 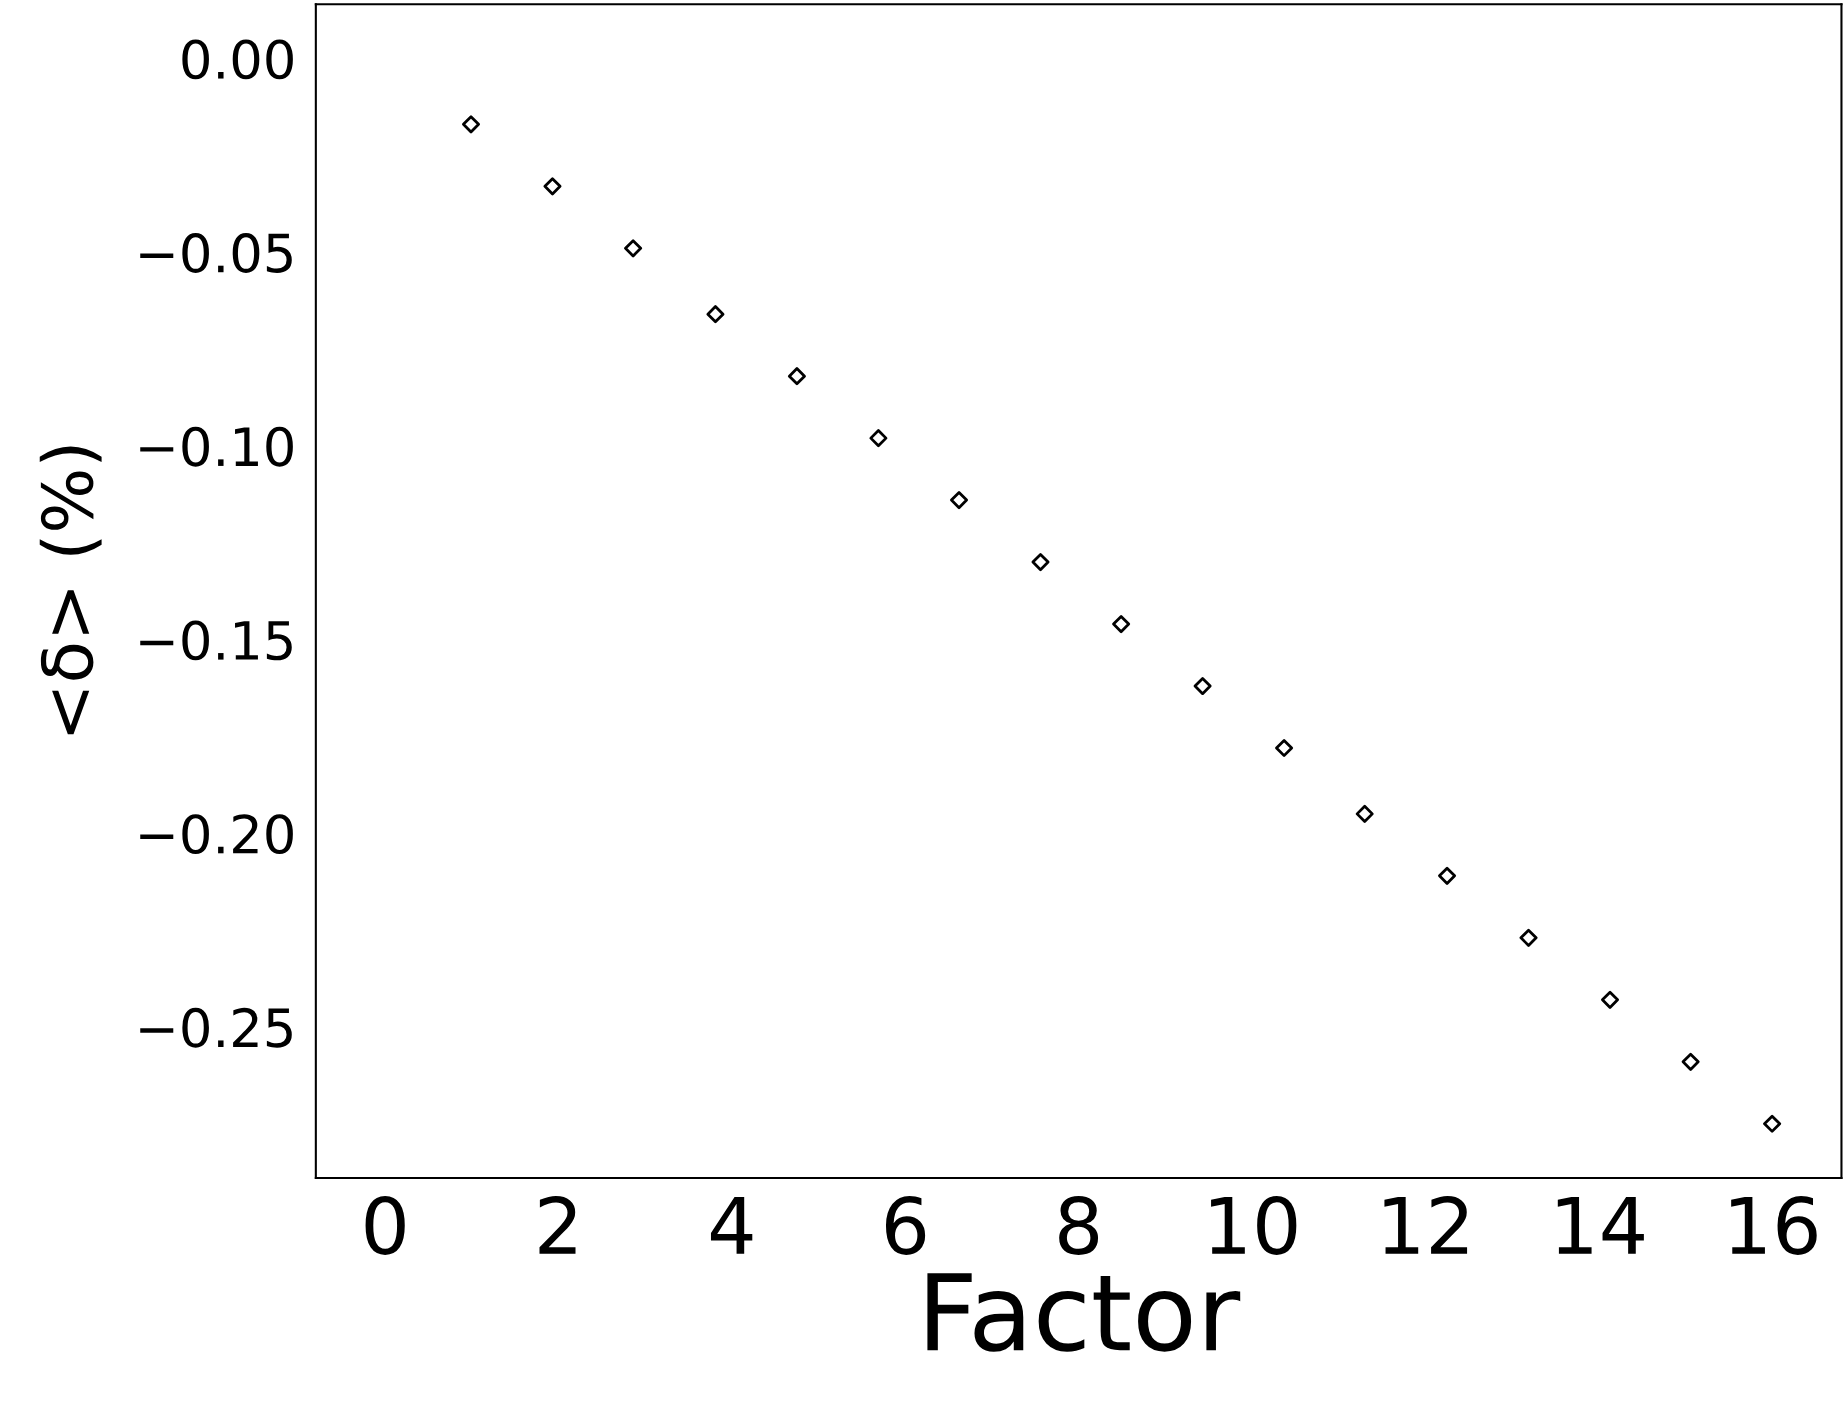 I want to click on x-tick-label: 10, so click(x=1254, y=1225).